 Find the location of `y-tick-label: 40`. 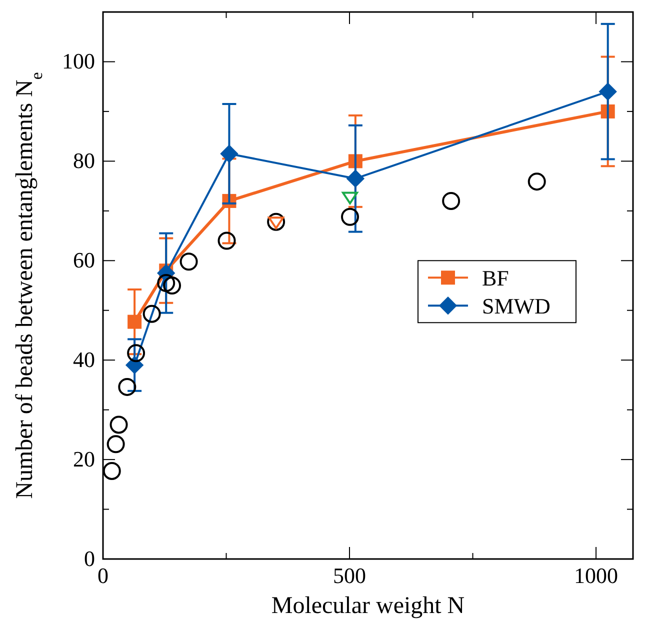

y-tick-label: 40 is located at coordinates (84, 359).